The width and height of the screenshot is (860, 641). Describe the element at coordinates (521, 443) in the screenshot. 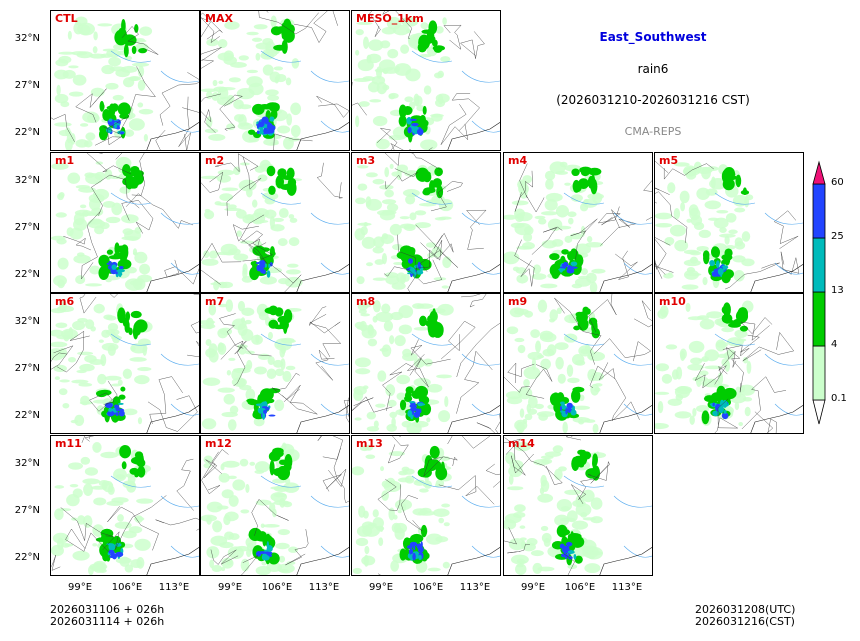

I see `panel-label: m14` at that location.